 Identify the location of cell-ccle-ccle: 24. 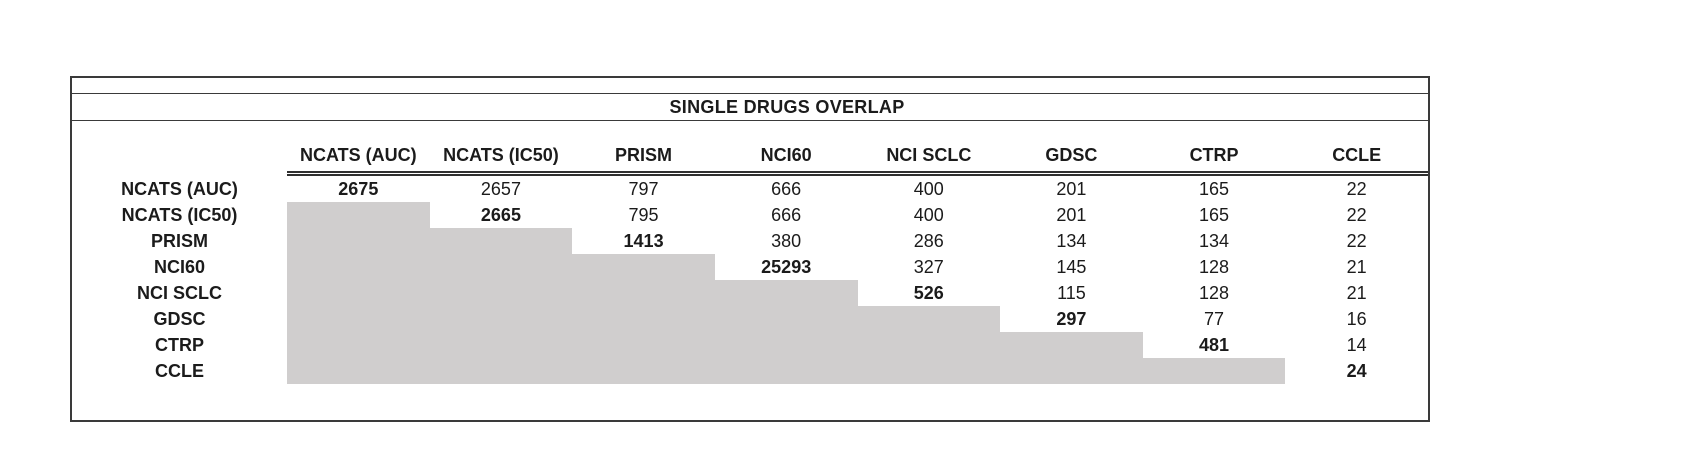
(1356, 371).